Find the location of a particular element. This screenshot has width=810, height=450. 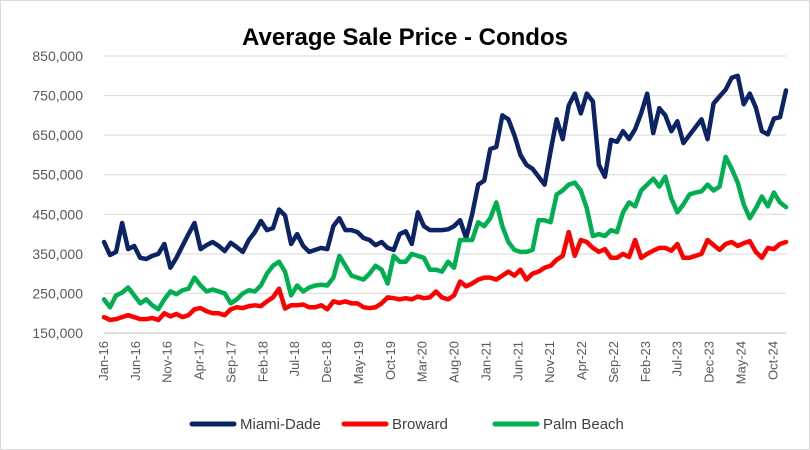

x-tick-label: Jan-16 is located at coordinates (103, 361).